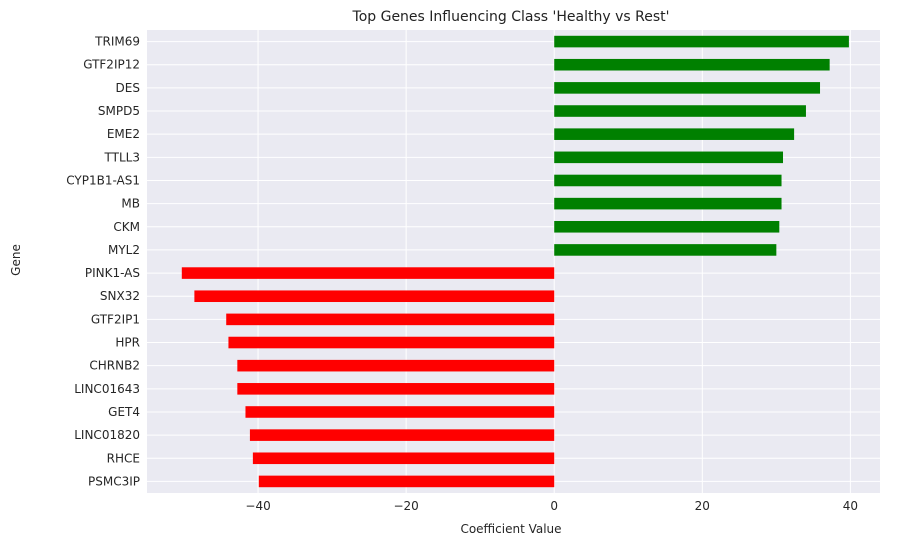  What do you see at coordinates (124, 412) in the screenshot?
I see `y-tick-label: GET4` at bounding box center [124, 412].